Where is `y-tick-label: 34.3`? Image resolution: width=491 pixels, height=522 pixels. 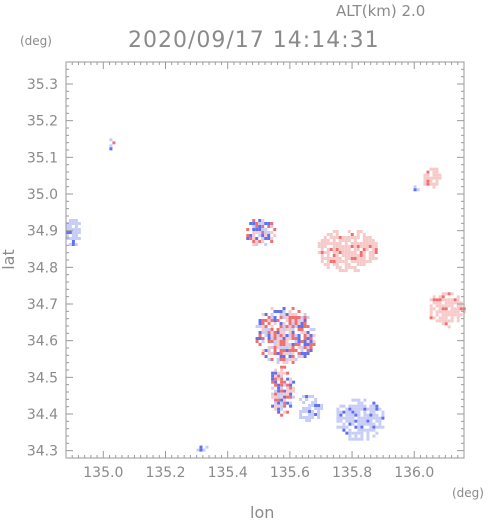 y-tick-label: 34.3 is located at coordinates (42, 452).